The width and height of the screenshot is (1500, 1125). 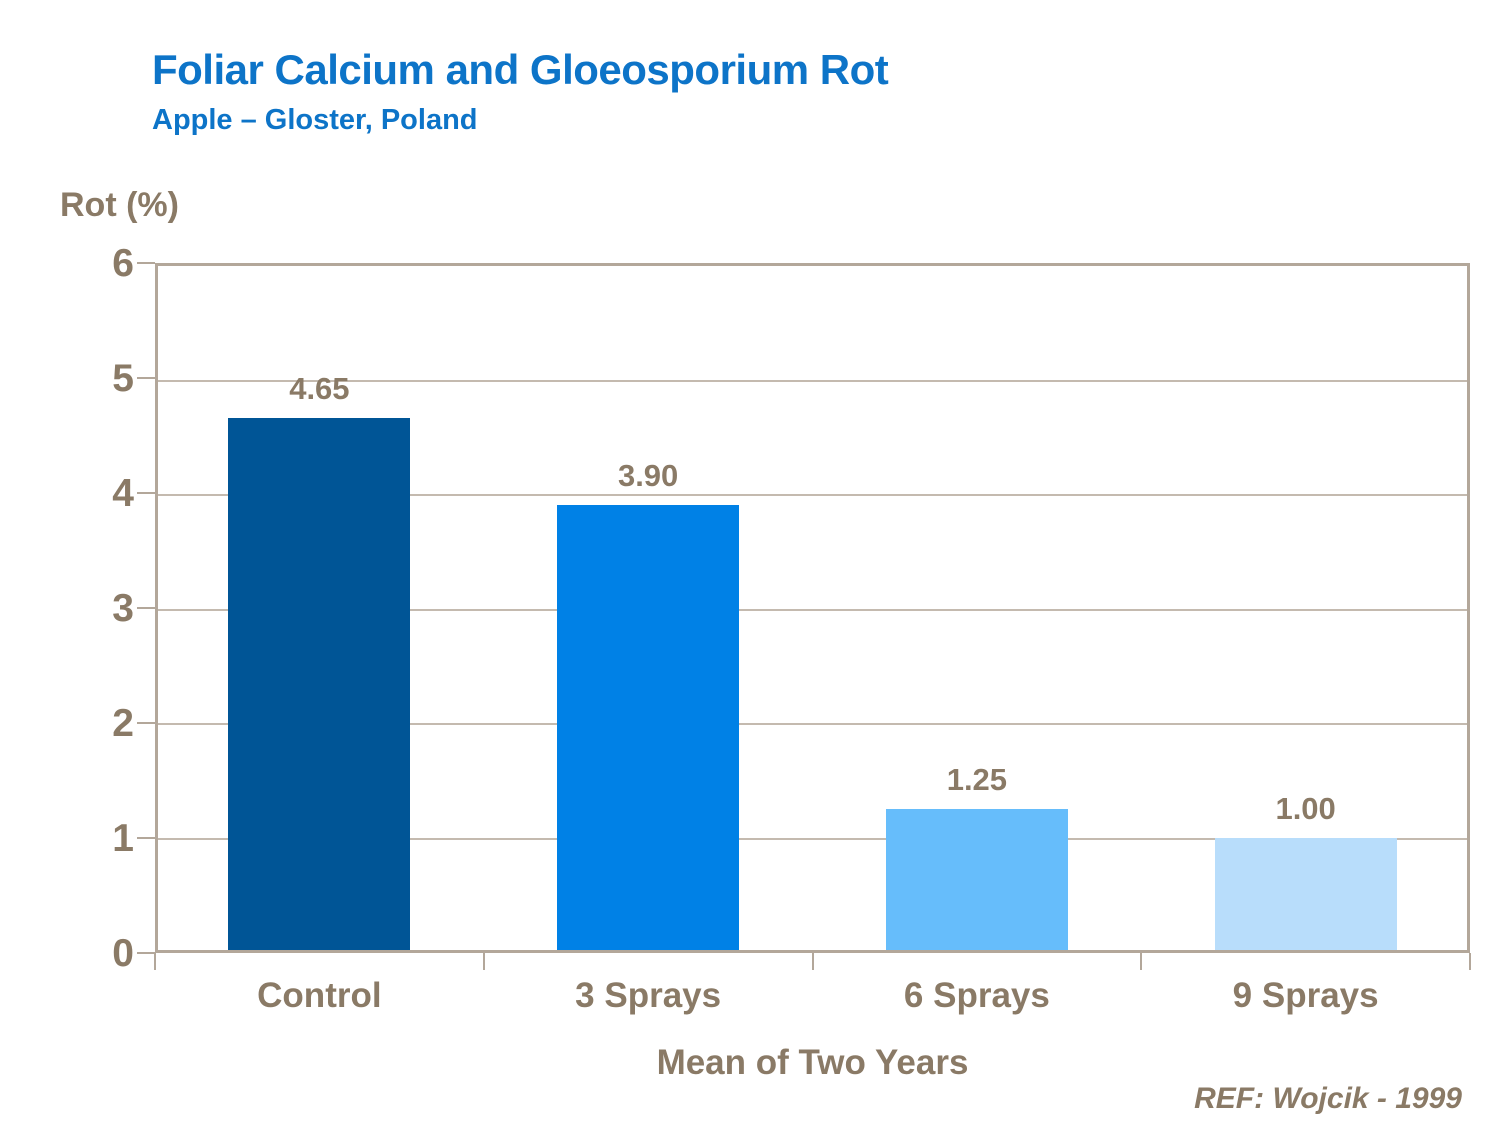 I want to click on bar-9-sprays, so click(x=1305, y=894).